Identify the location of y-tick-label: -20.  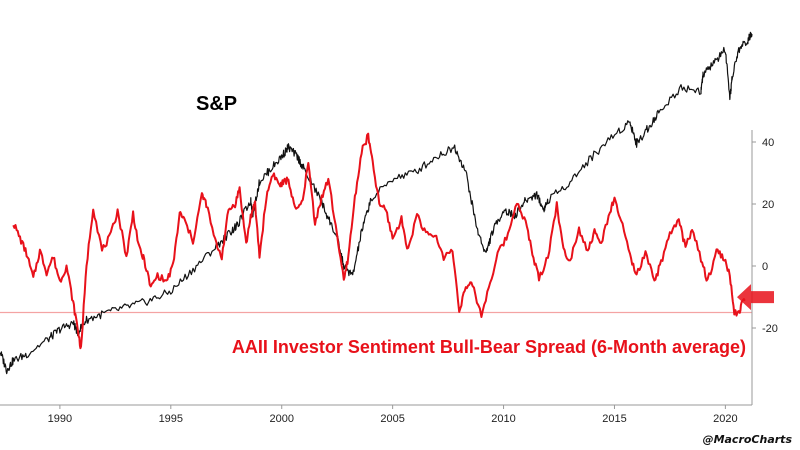
(770, 329).